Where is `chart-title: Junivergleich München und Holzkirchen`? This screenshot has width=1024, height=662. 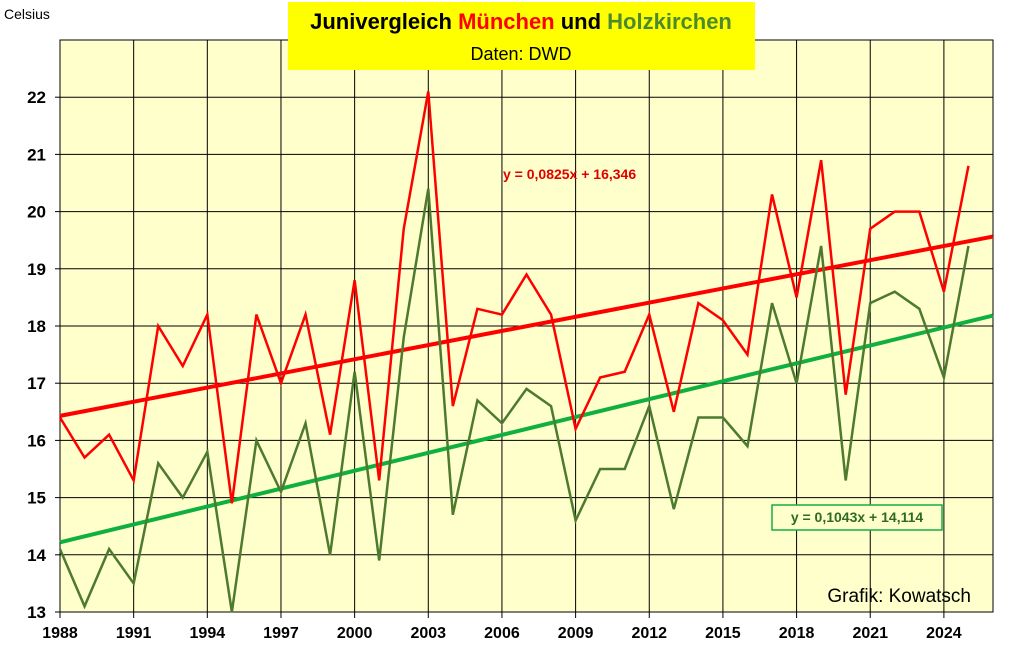 chart-title: Junivergleich München und Holzkirchen is located at coordinates (521, 21).